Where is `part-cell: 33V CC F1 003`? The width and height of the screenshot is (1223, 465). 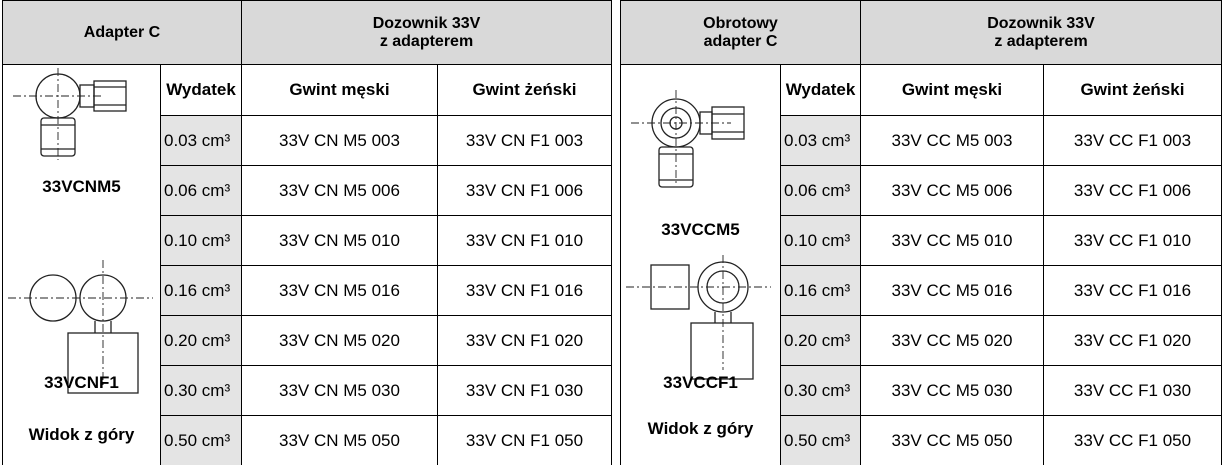
part-cell: 33V CC F1 003 is located at coordinates (1132, 140).